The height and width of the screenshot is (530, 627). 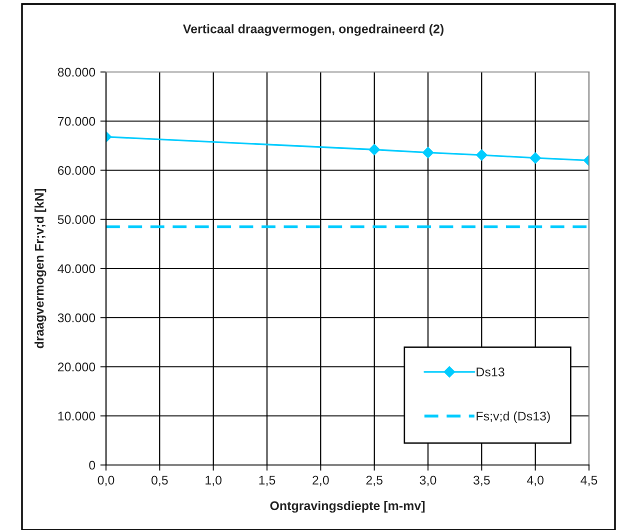 What do you see at coordinates (77, 219) in the screenshot?
I see `y-tick-label: 50.000` at bounding box center [77, 219].